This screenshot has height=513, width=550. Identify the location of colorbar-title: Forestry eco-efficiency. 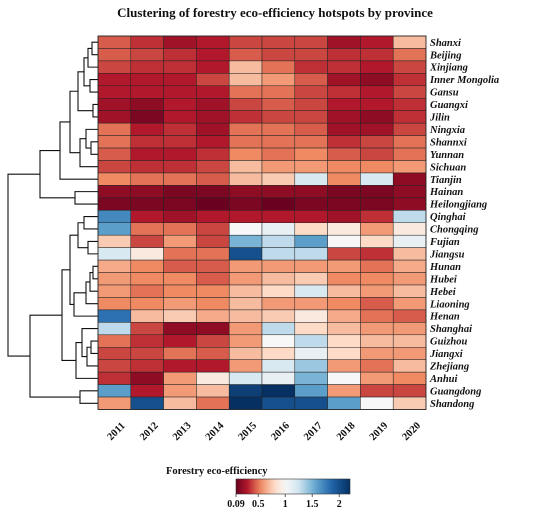
(217, 471).